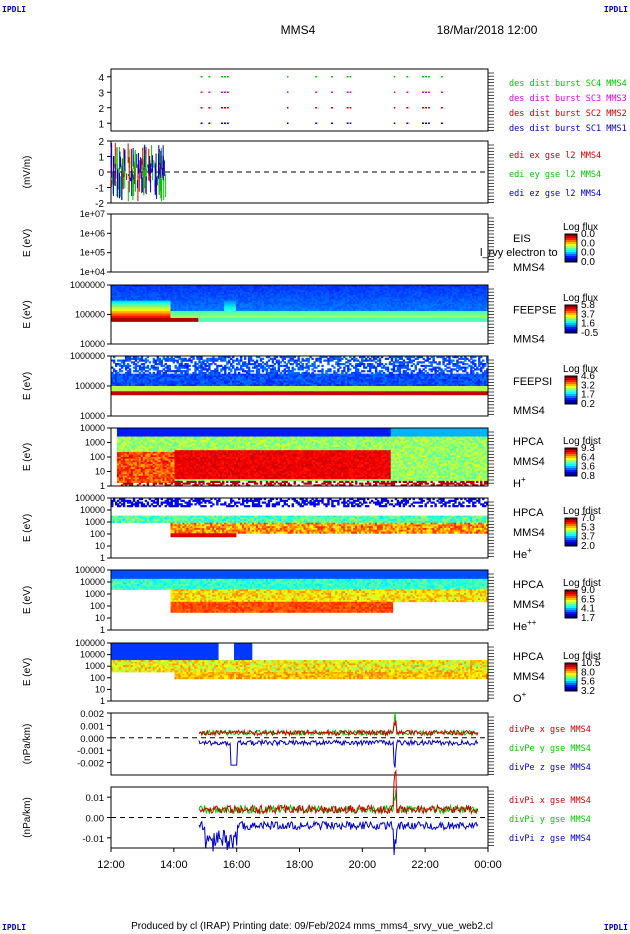 The width and height of the screenshot is (630, 934). Describe the element at coordinates (534, 311) in the screenshot. I see `feepse-label-0: FEEPSE` at that location.